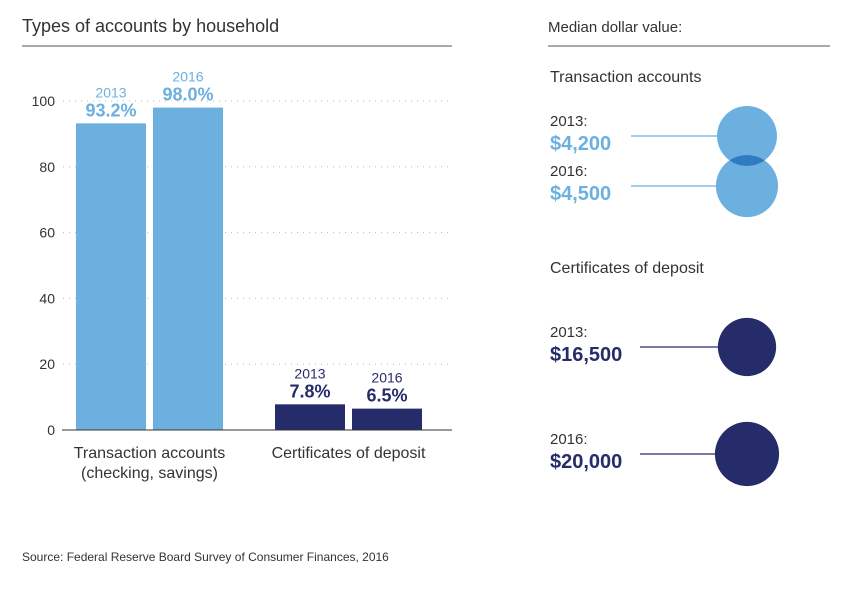 This screenshot has width=855, height=591. Describe the element at coordinates (149, 473) in the screenshot. I see `x-category-label: (checking, savings)` at that location.